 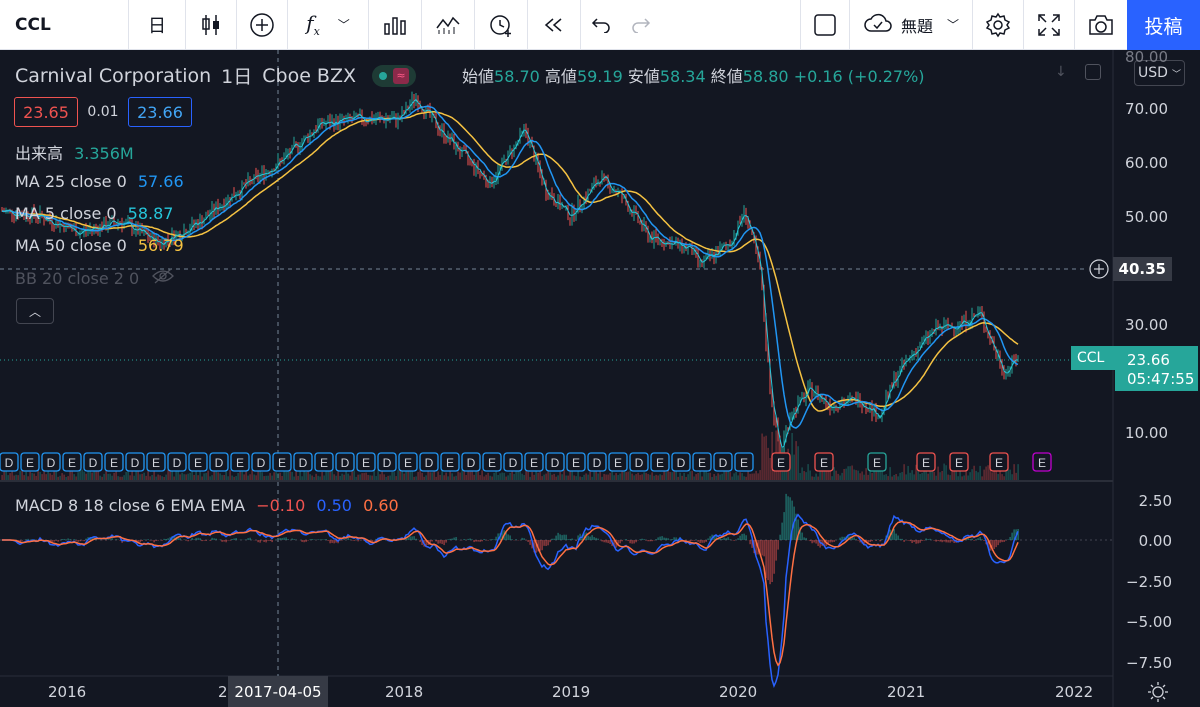 I want to click on indicators-button: fx ﹀, so click(x=328, y=25).